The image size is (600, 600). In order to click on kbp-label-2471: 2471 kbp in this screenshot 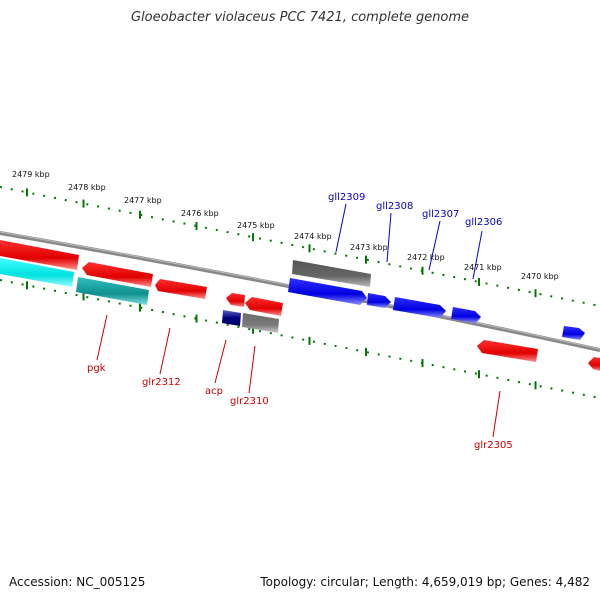, I will do `click(483, 267)`.